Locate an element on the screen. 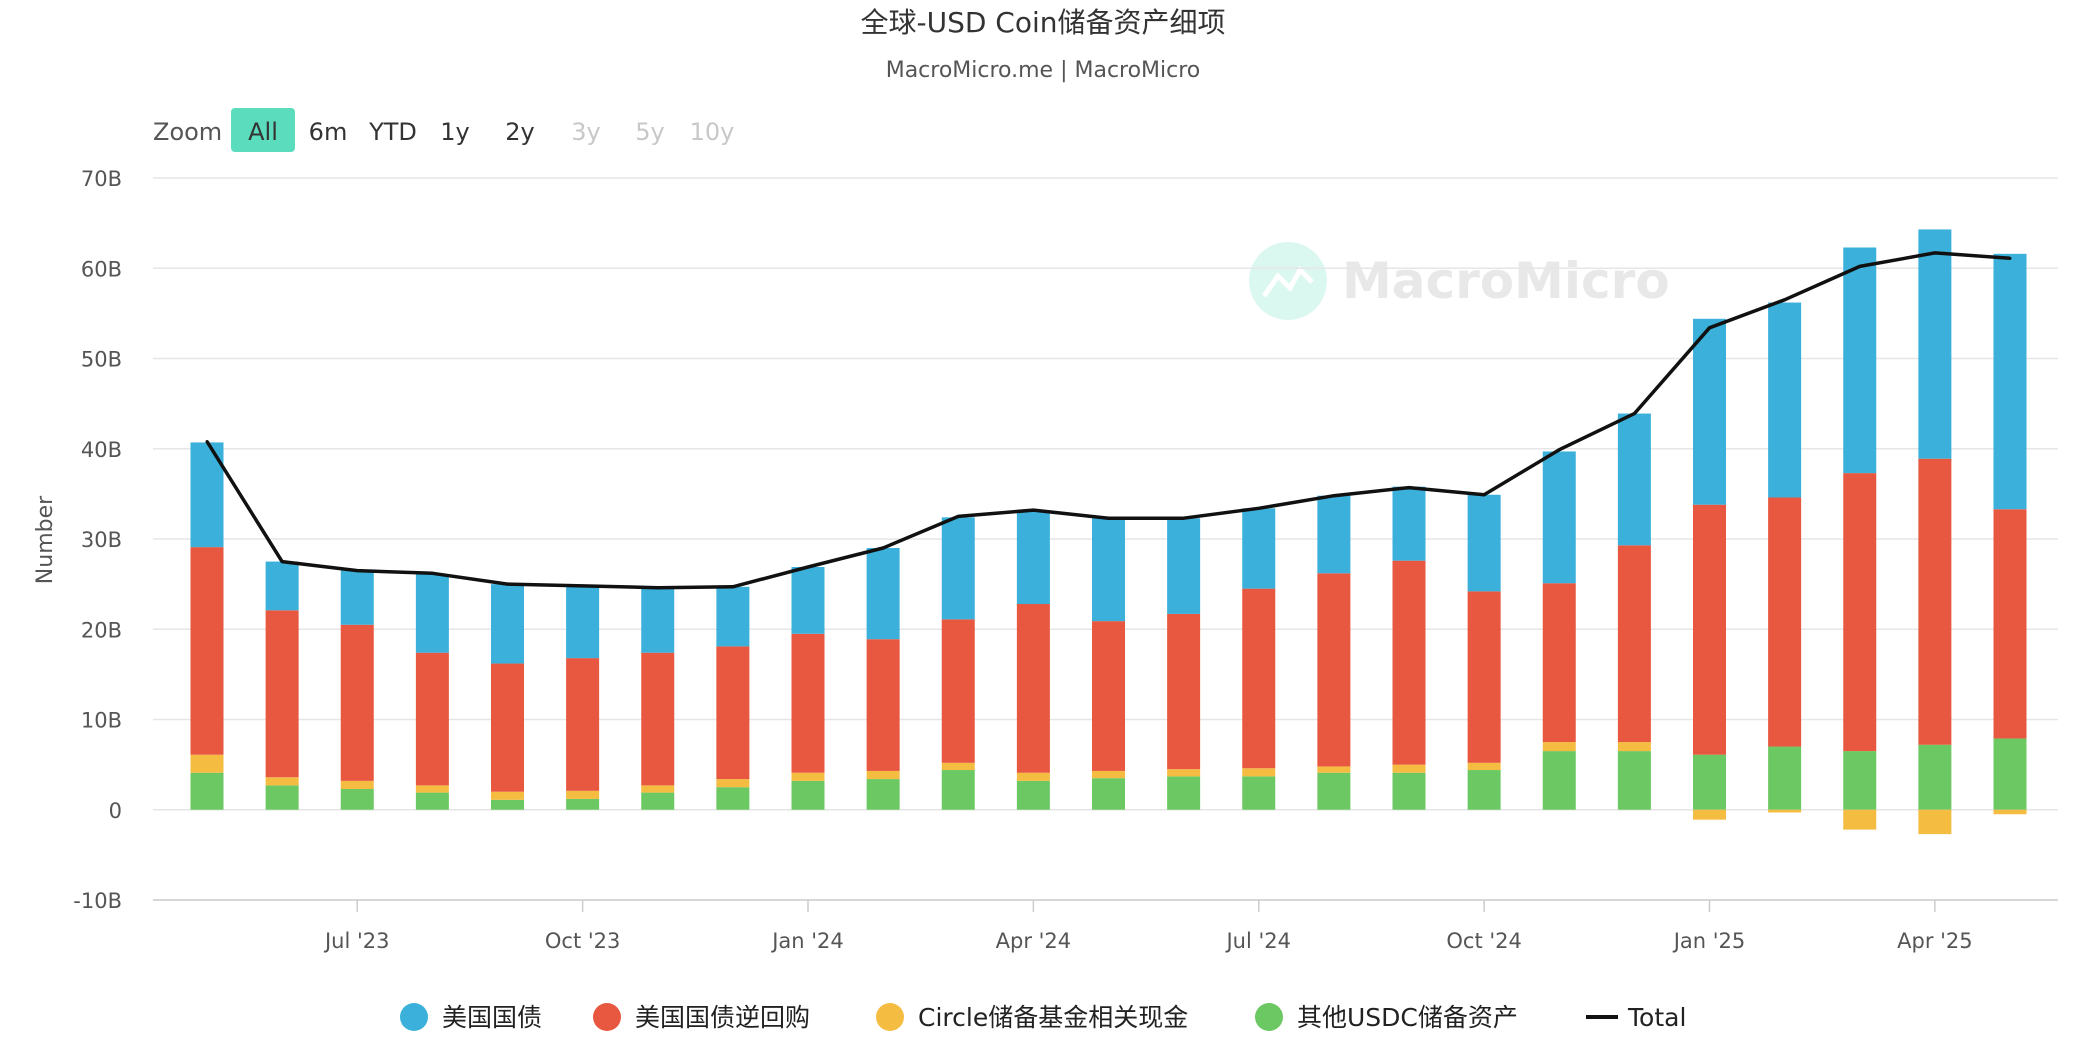  watermark-logo-zigzag-icon is located at coordinates (1287, 281).